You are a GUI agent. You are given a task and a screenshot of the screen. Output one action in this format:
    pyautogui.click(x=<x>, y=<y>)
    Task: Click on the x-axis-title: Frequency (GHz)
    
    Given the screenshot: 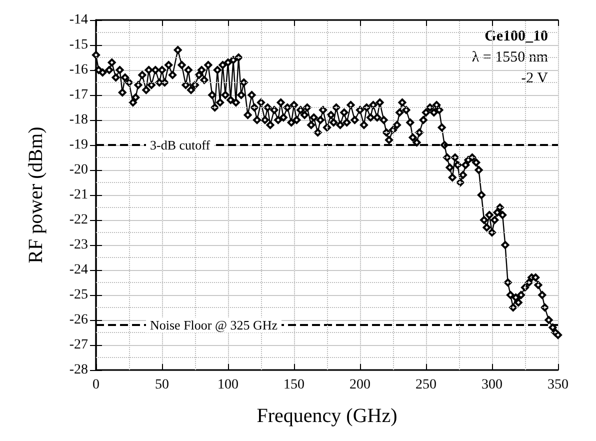 What is the action you would take?
    pyautogui.click(x=327, y=416)
    